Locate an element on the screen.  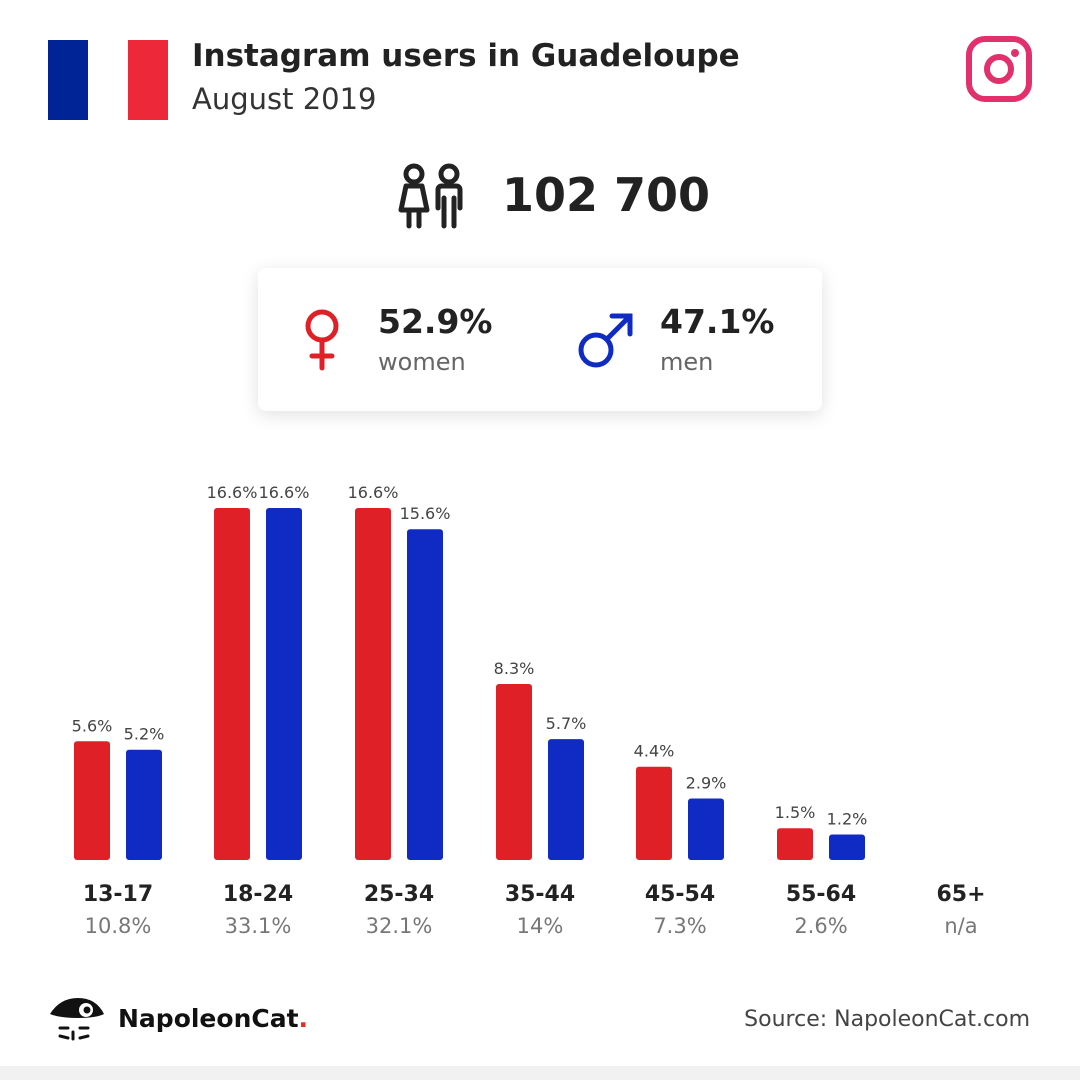
data-label-women-45-54: 4.4% is located at coordinates (654, 751).